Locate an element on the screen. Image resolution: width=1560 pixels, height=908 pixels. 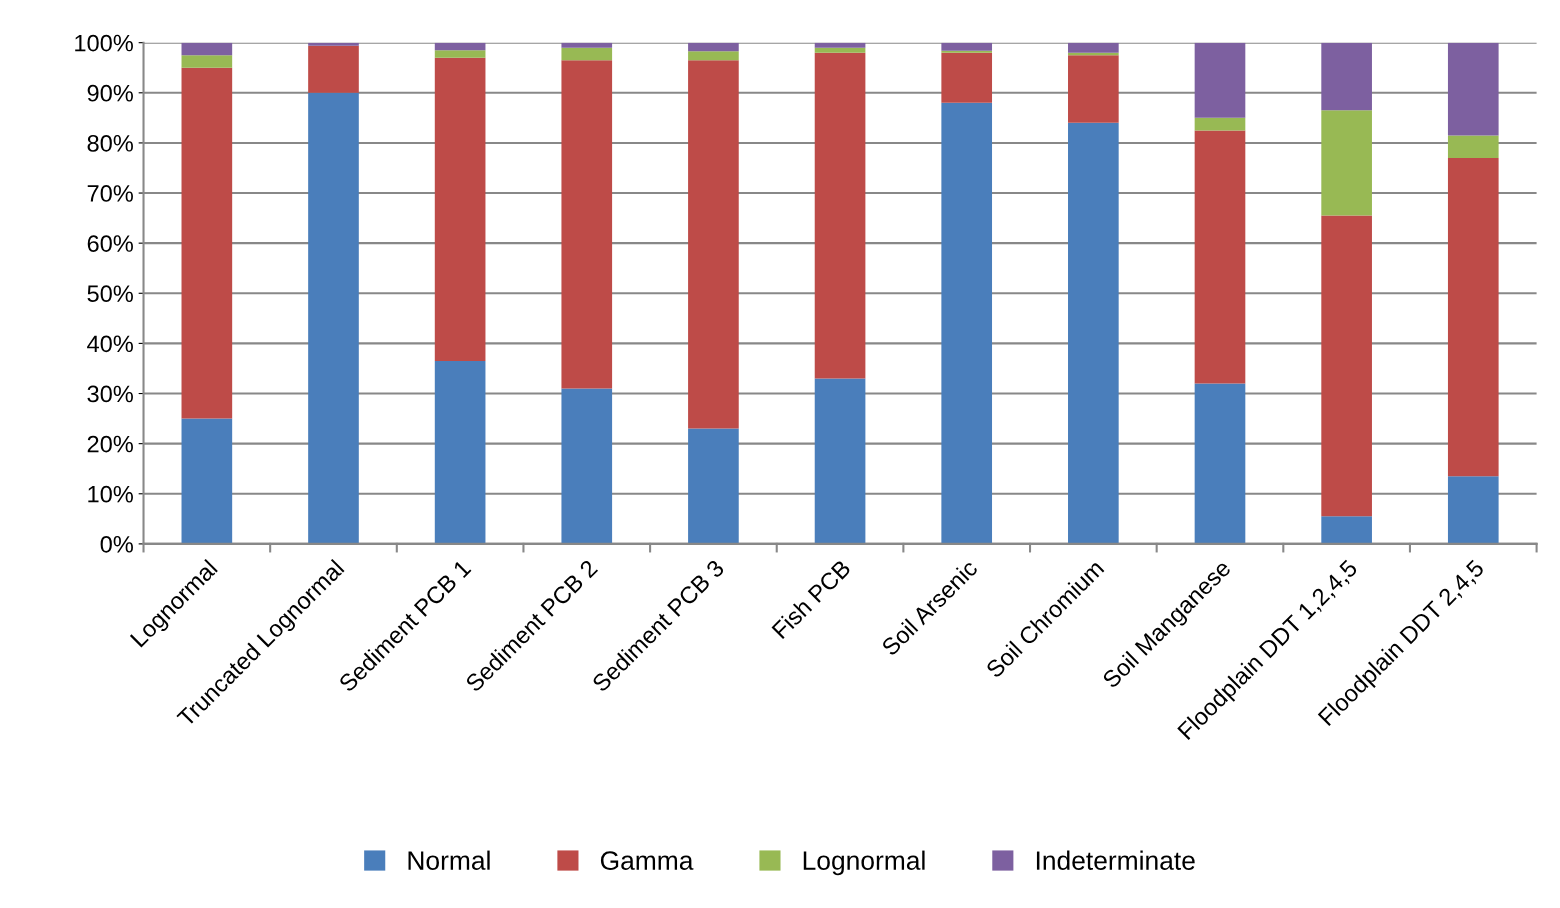
legend-label: Normal is located at coordinates (449, 860).